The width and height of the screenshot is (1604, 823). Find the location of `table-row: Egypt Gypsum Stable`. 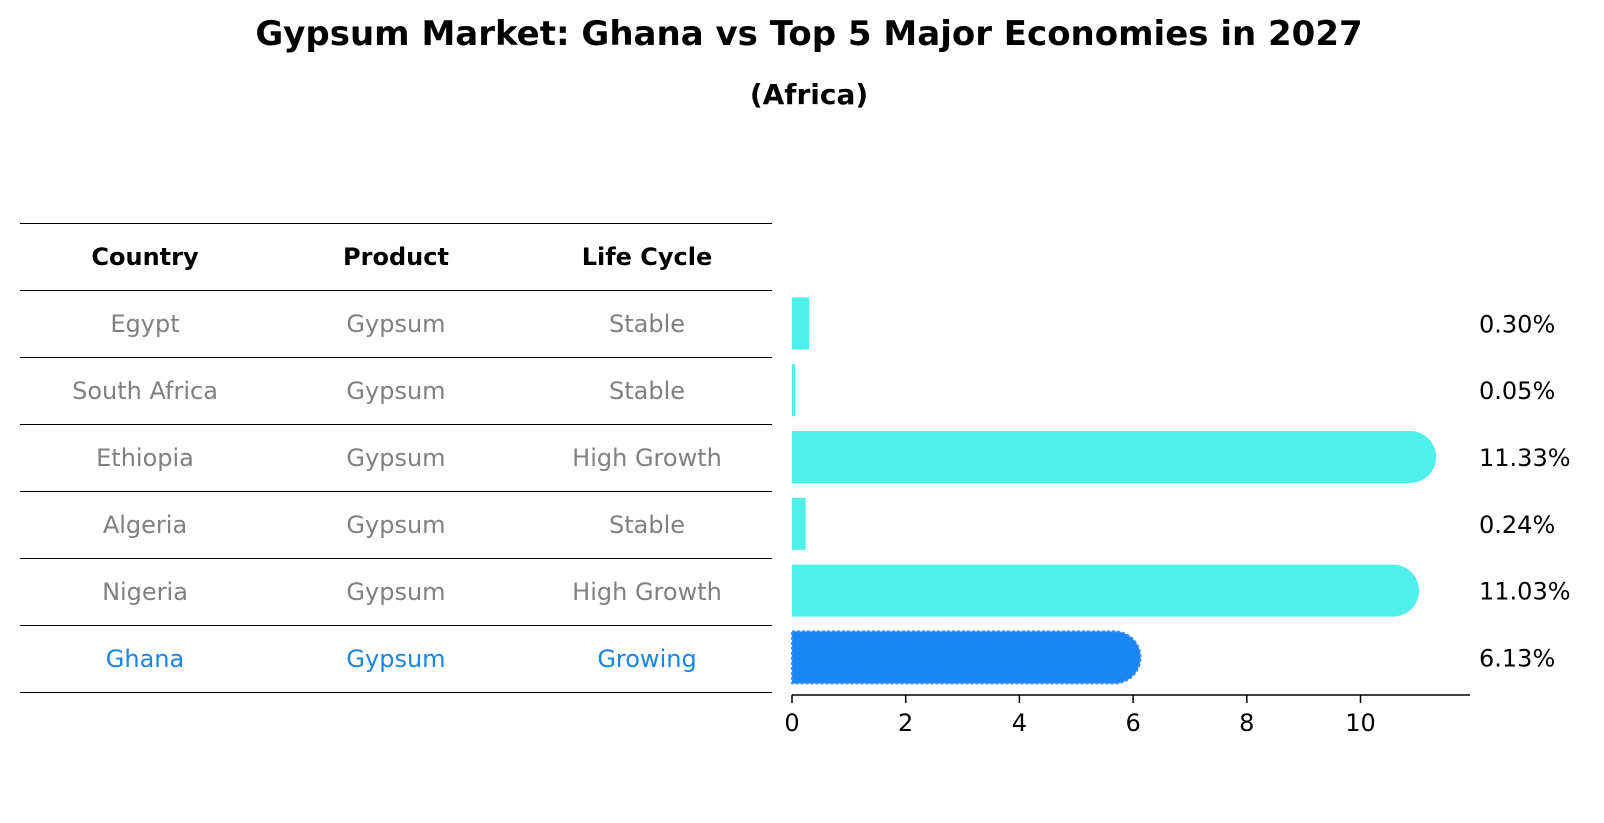

table-row: Egypt Gypsum Stable is located at coordinates (396, 323).